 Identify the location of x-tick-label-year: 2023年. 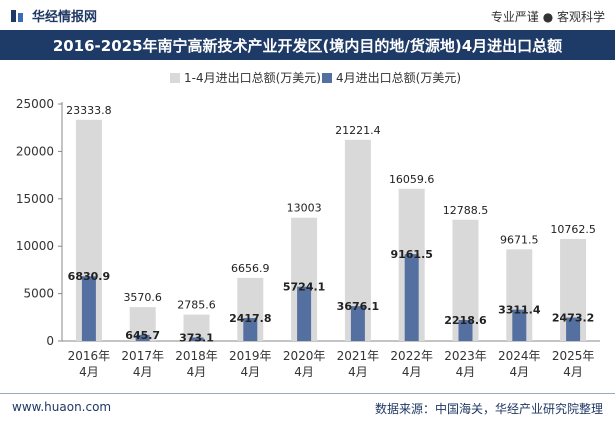
(465, 356).